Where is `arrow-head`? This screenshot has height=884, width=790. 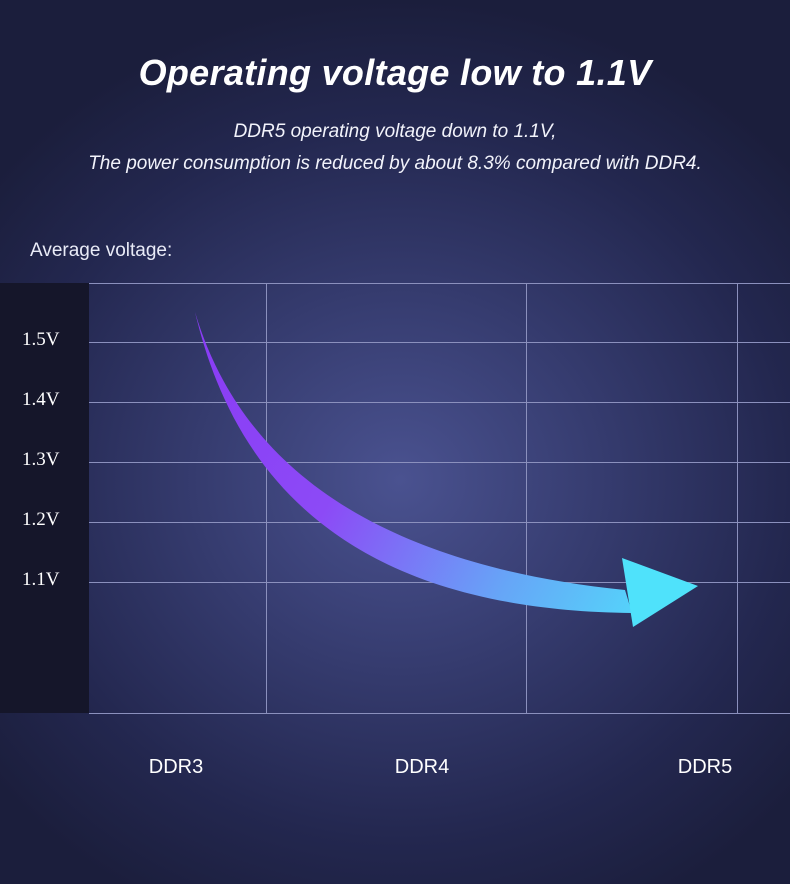
arrow-head is located at coordinates (660, 592).